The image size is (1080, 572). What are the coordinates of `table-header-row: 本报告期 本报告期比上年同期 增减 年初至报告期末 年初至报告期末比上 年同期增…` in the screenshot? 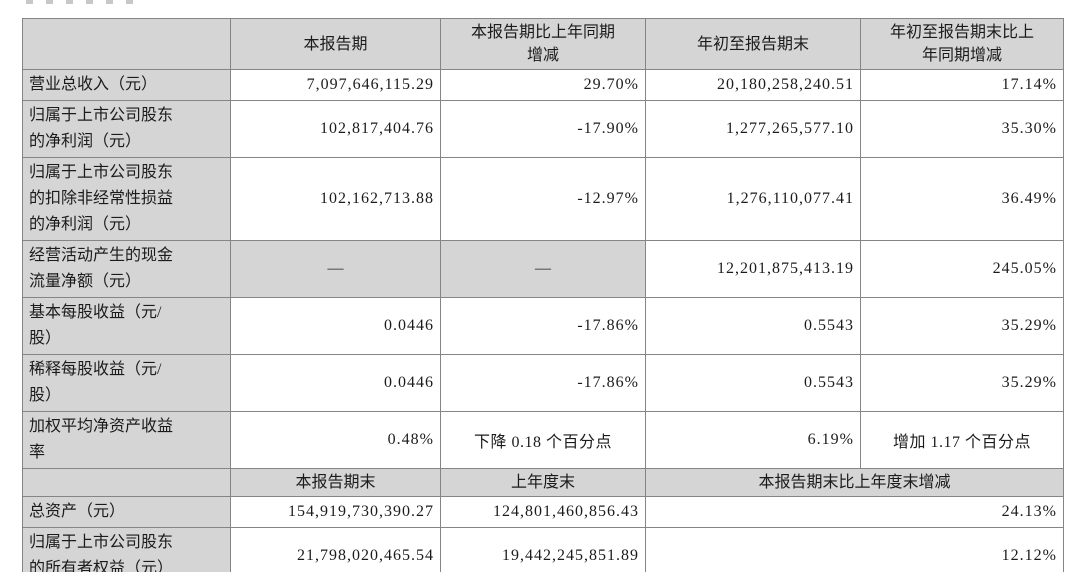 It's located at (543, 44).